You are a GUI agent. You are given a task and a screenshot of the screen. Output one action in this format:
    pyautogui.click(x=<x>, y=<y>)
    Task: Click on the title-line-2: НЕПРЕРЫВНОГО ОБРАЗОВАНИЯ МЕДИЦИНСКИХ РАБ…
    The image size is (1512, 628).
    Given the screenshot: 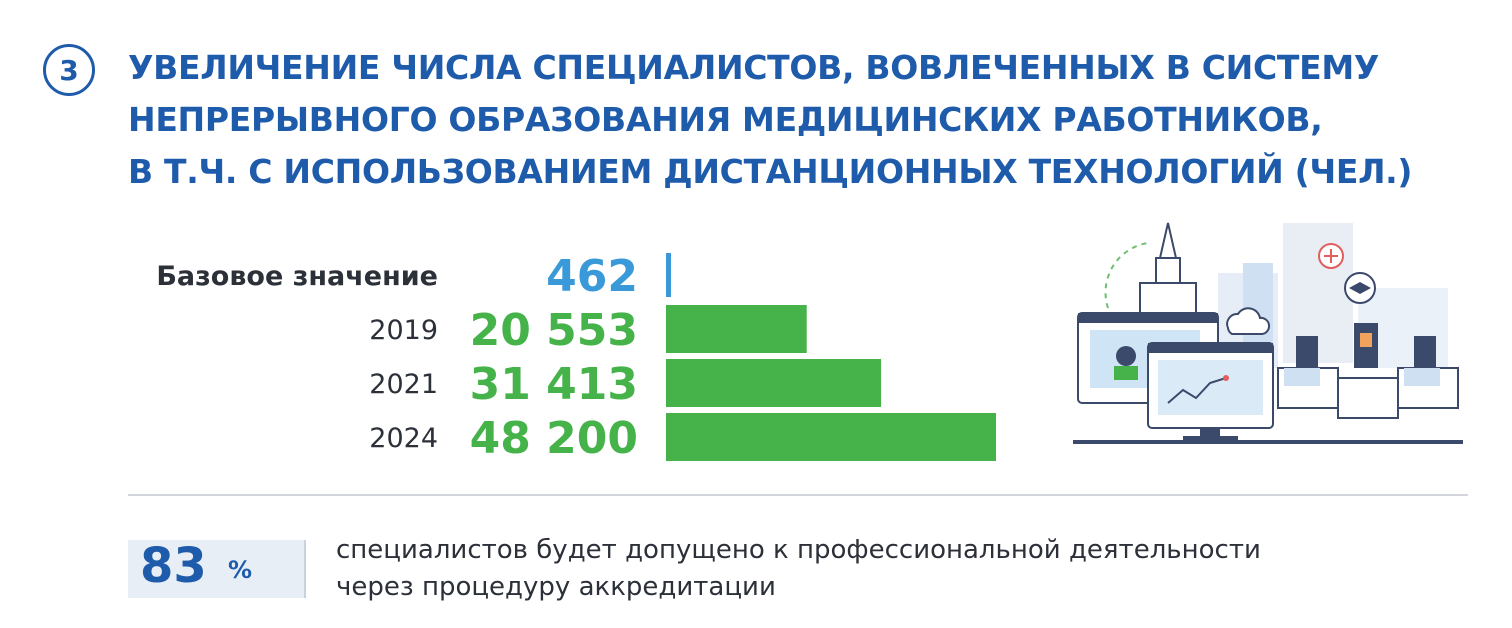 What is the action you would take?
    pyautogui.click(x=725, y=119)
    